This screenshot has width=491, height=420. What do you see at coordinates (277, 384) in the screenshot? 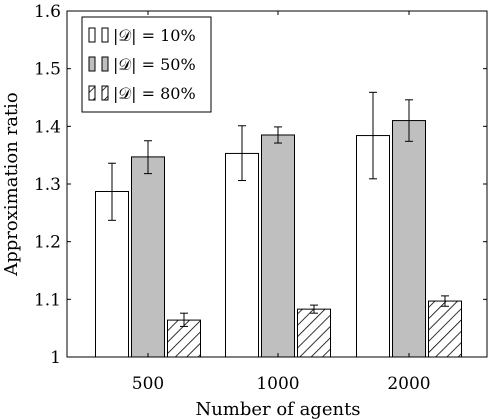
I see `x-tick-label: 1000` at bounding box center [277, 384].